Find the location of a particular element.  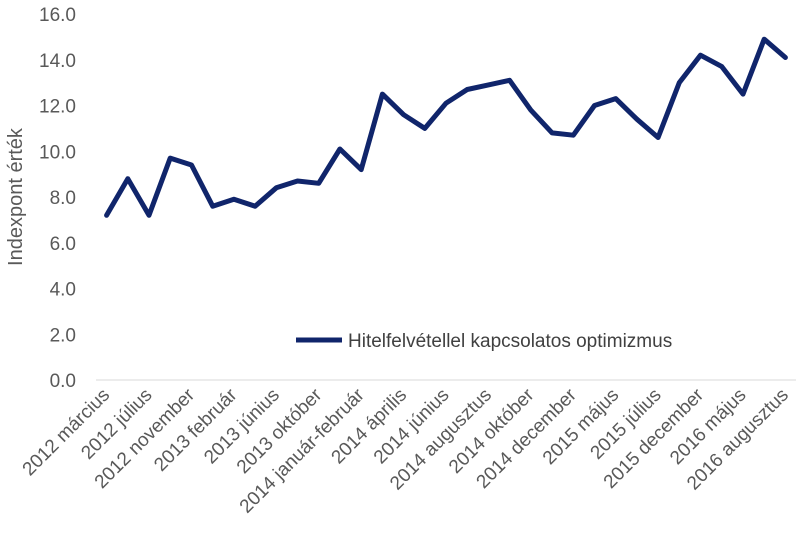

y-tick-label: 0.0 is located at coordinates (63, 381).